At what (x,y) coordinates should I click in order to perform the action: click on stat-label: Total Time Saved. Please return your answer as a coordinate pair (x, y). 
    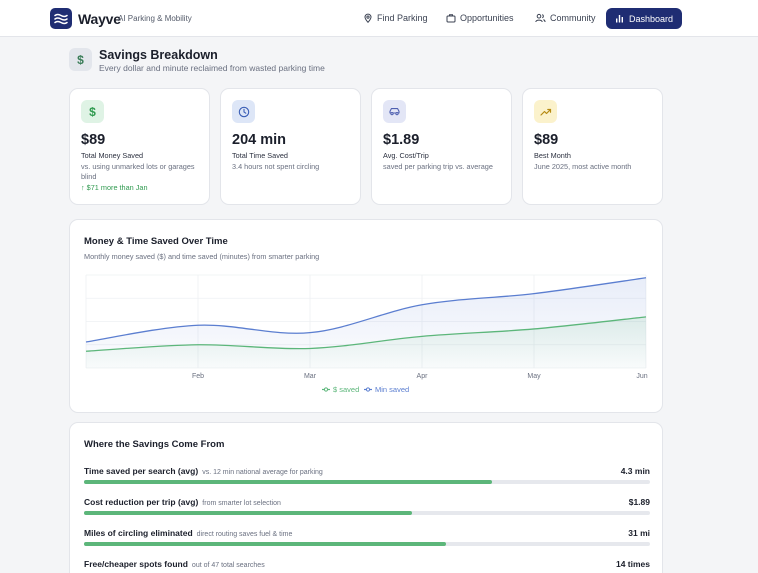
    Looking at the image, I should click on (260, 155).